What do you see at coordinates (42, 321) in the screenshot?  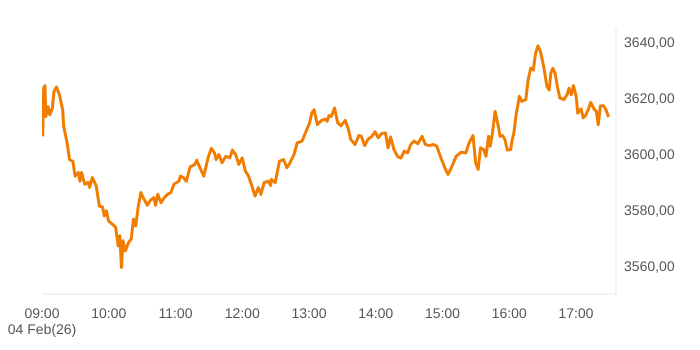 I see `x-tick-label: 09:00 04 Feb(26)` at bounding box center [42, 321].